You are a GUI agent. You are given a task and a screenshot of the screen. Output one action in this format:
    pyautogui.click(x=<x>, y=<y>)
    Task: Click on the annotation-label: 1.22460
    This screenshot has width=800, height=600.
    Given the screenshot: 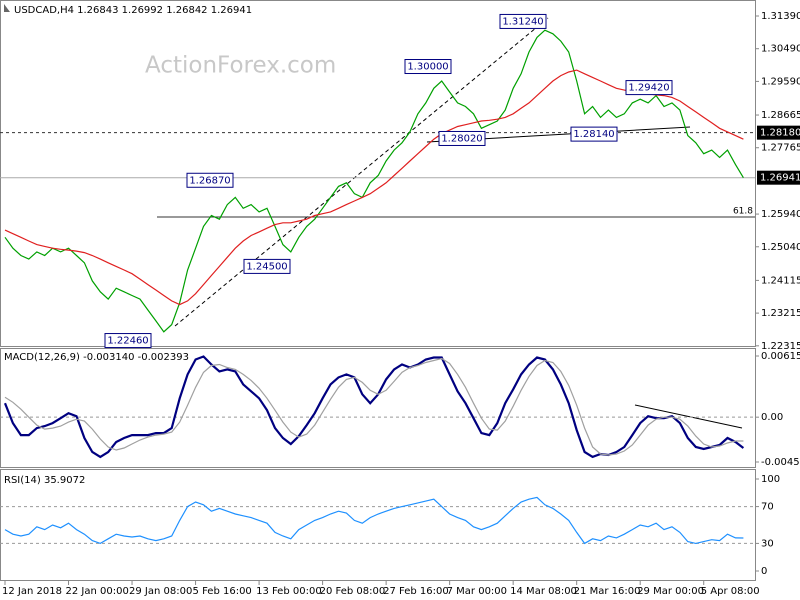 What is the action you would take?
    pyautogui.click(x=127, y=341)
    